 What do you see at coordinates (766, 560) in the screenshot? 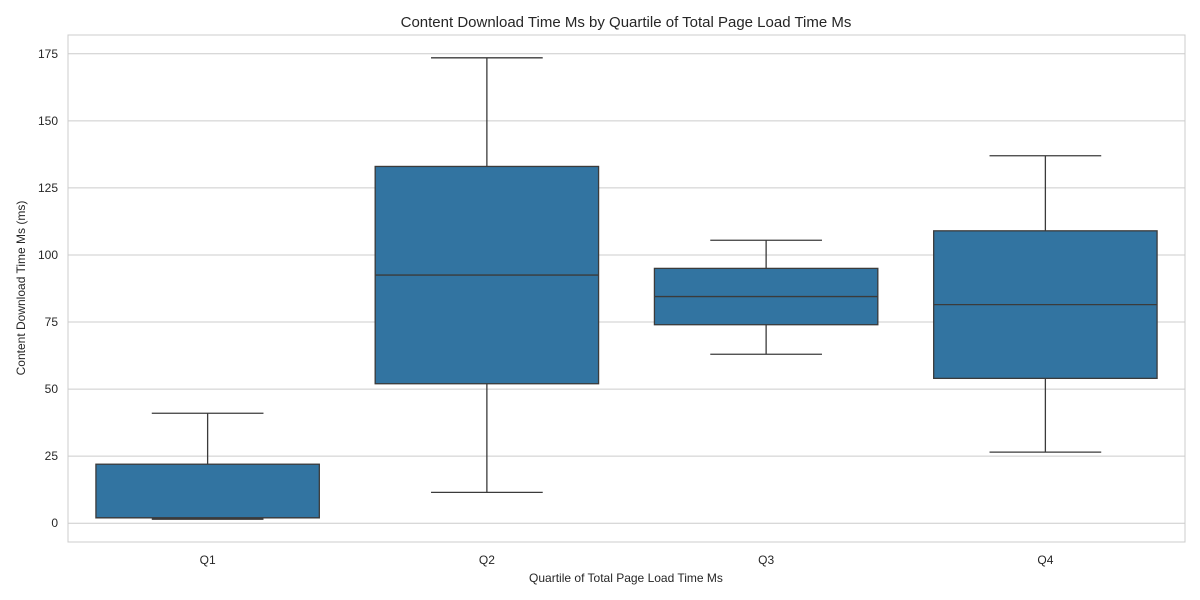
I see `x-tick-label: Q3` at bounding box center [766, 560].